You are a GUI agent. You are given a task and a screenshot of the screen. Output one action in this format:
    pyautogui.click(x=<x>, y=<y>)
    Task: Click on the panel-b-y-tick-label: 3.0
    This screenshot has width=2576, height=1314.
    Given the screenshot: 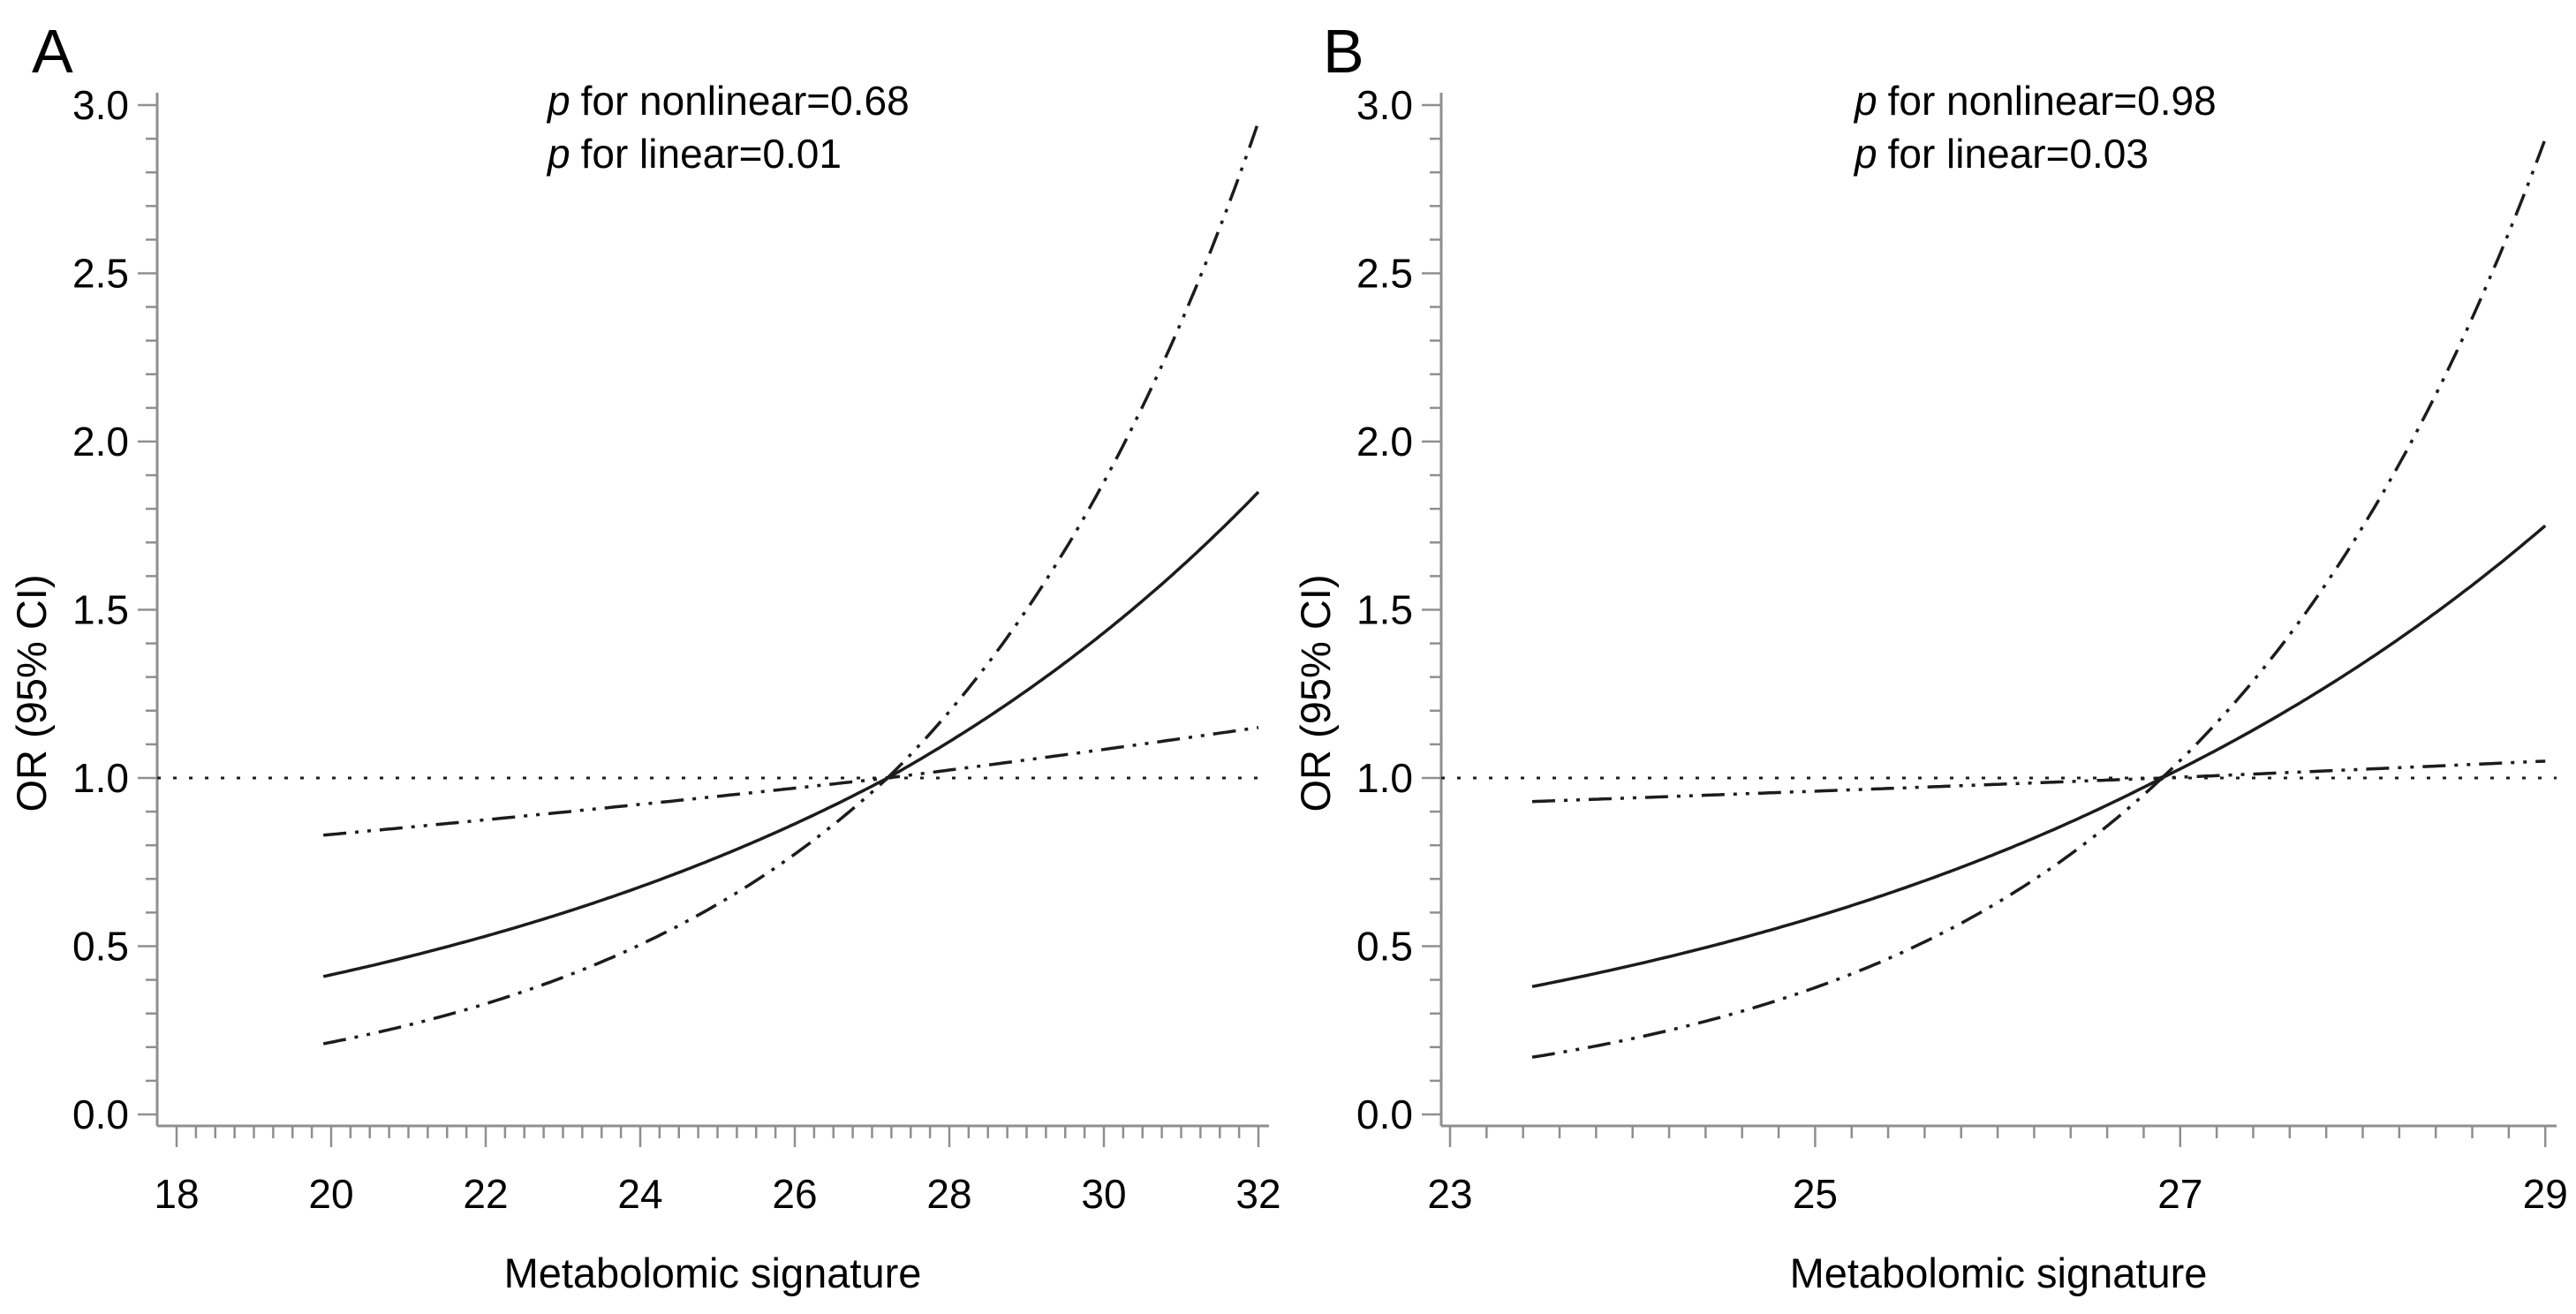 What is the action you would take?
    pyautogui.click(x=1384, y=105)
    